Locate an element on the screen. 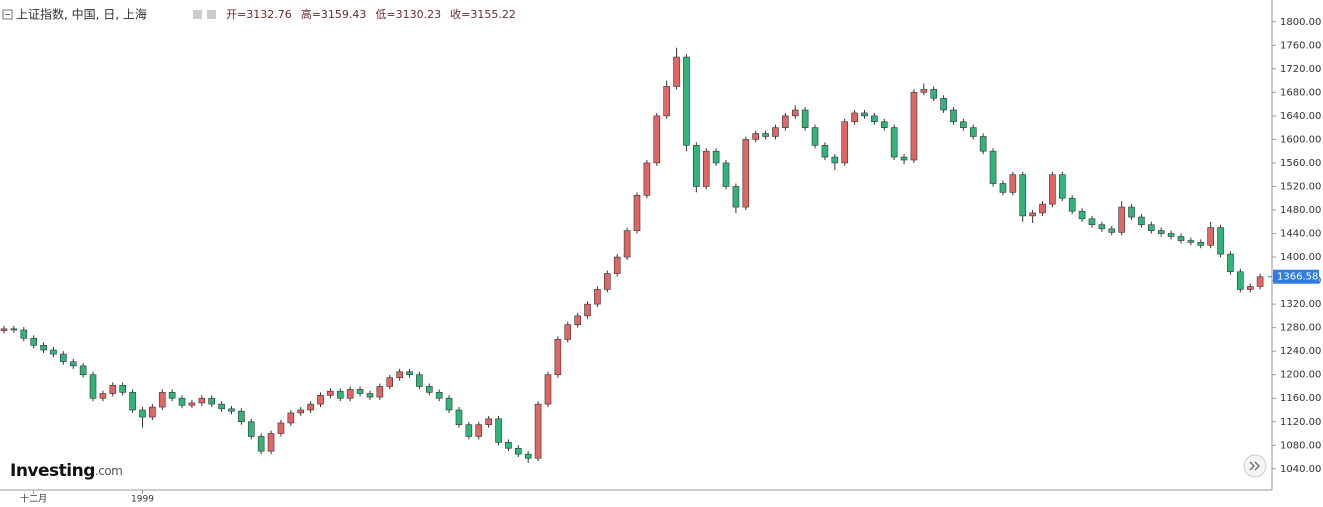  y-tick-label: 1280.00 is located at coordinates (1300, 328).